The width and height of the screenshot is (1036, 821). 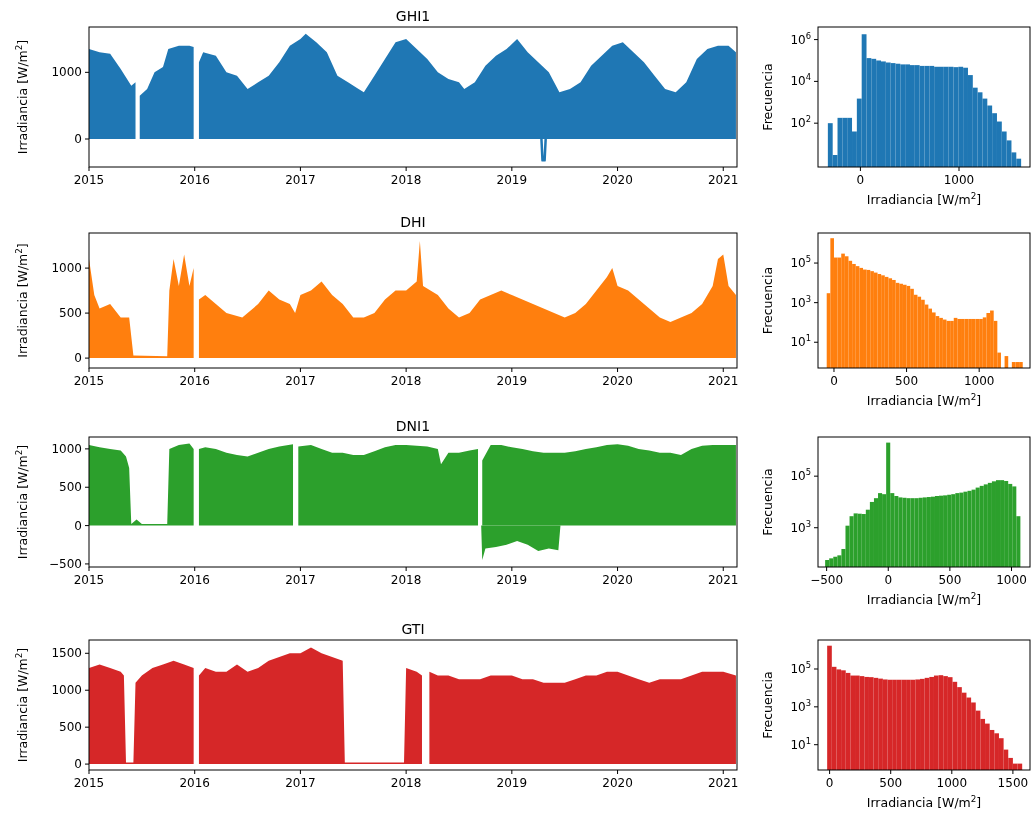 What do you see at coordinates (413, 16) in the screenshot?
I see `chart-title: GHI1` at bounding box center [413, 16].